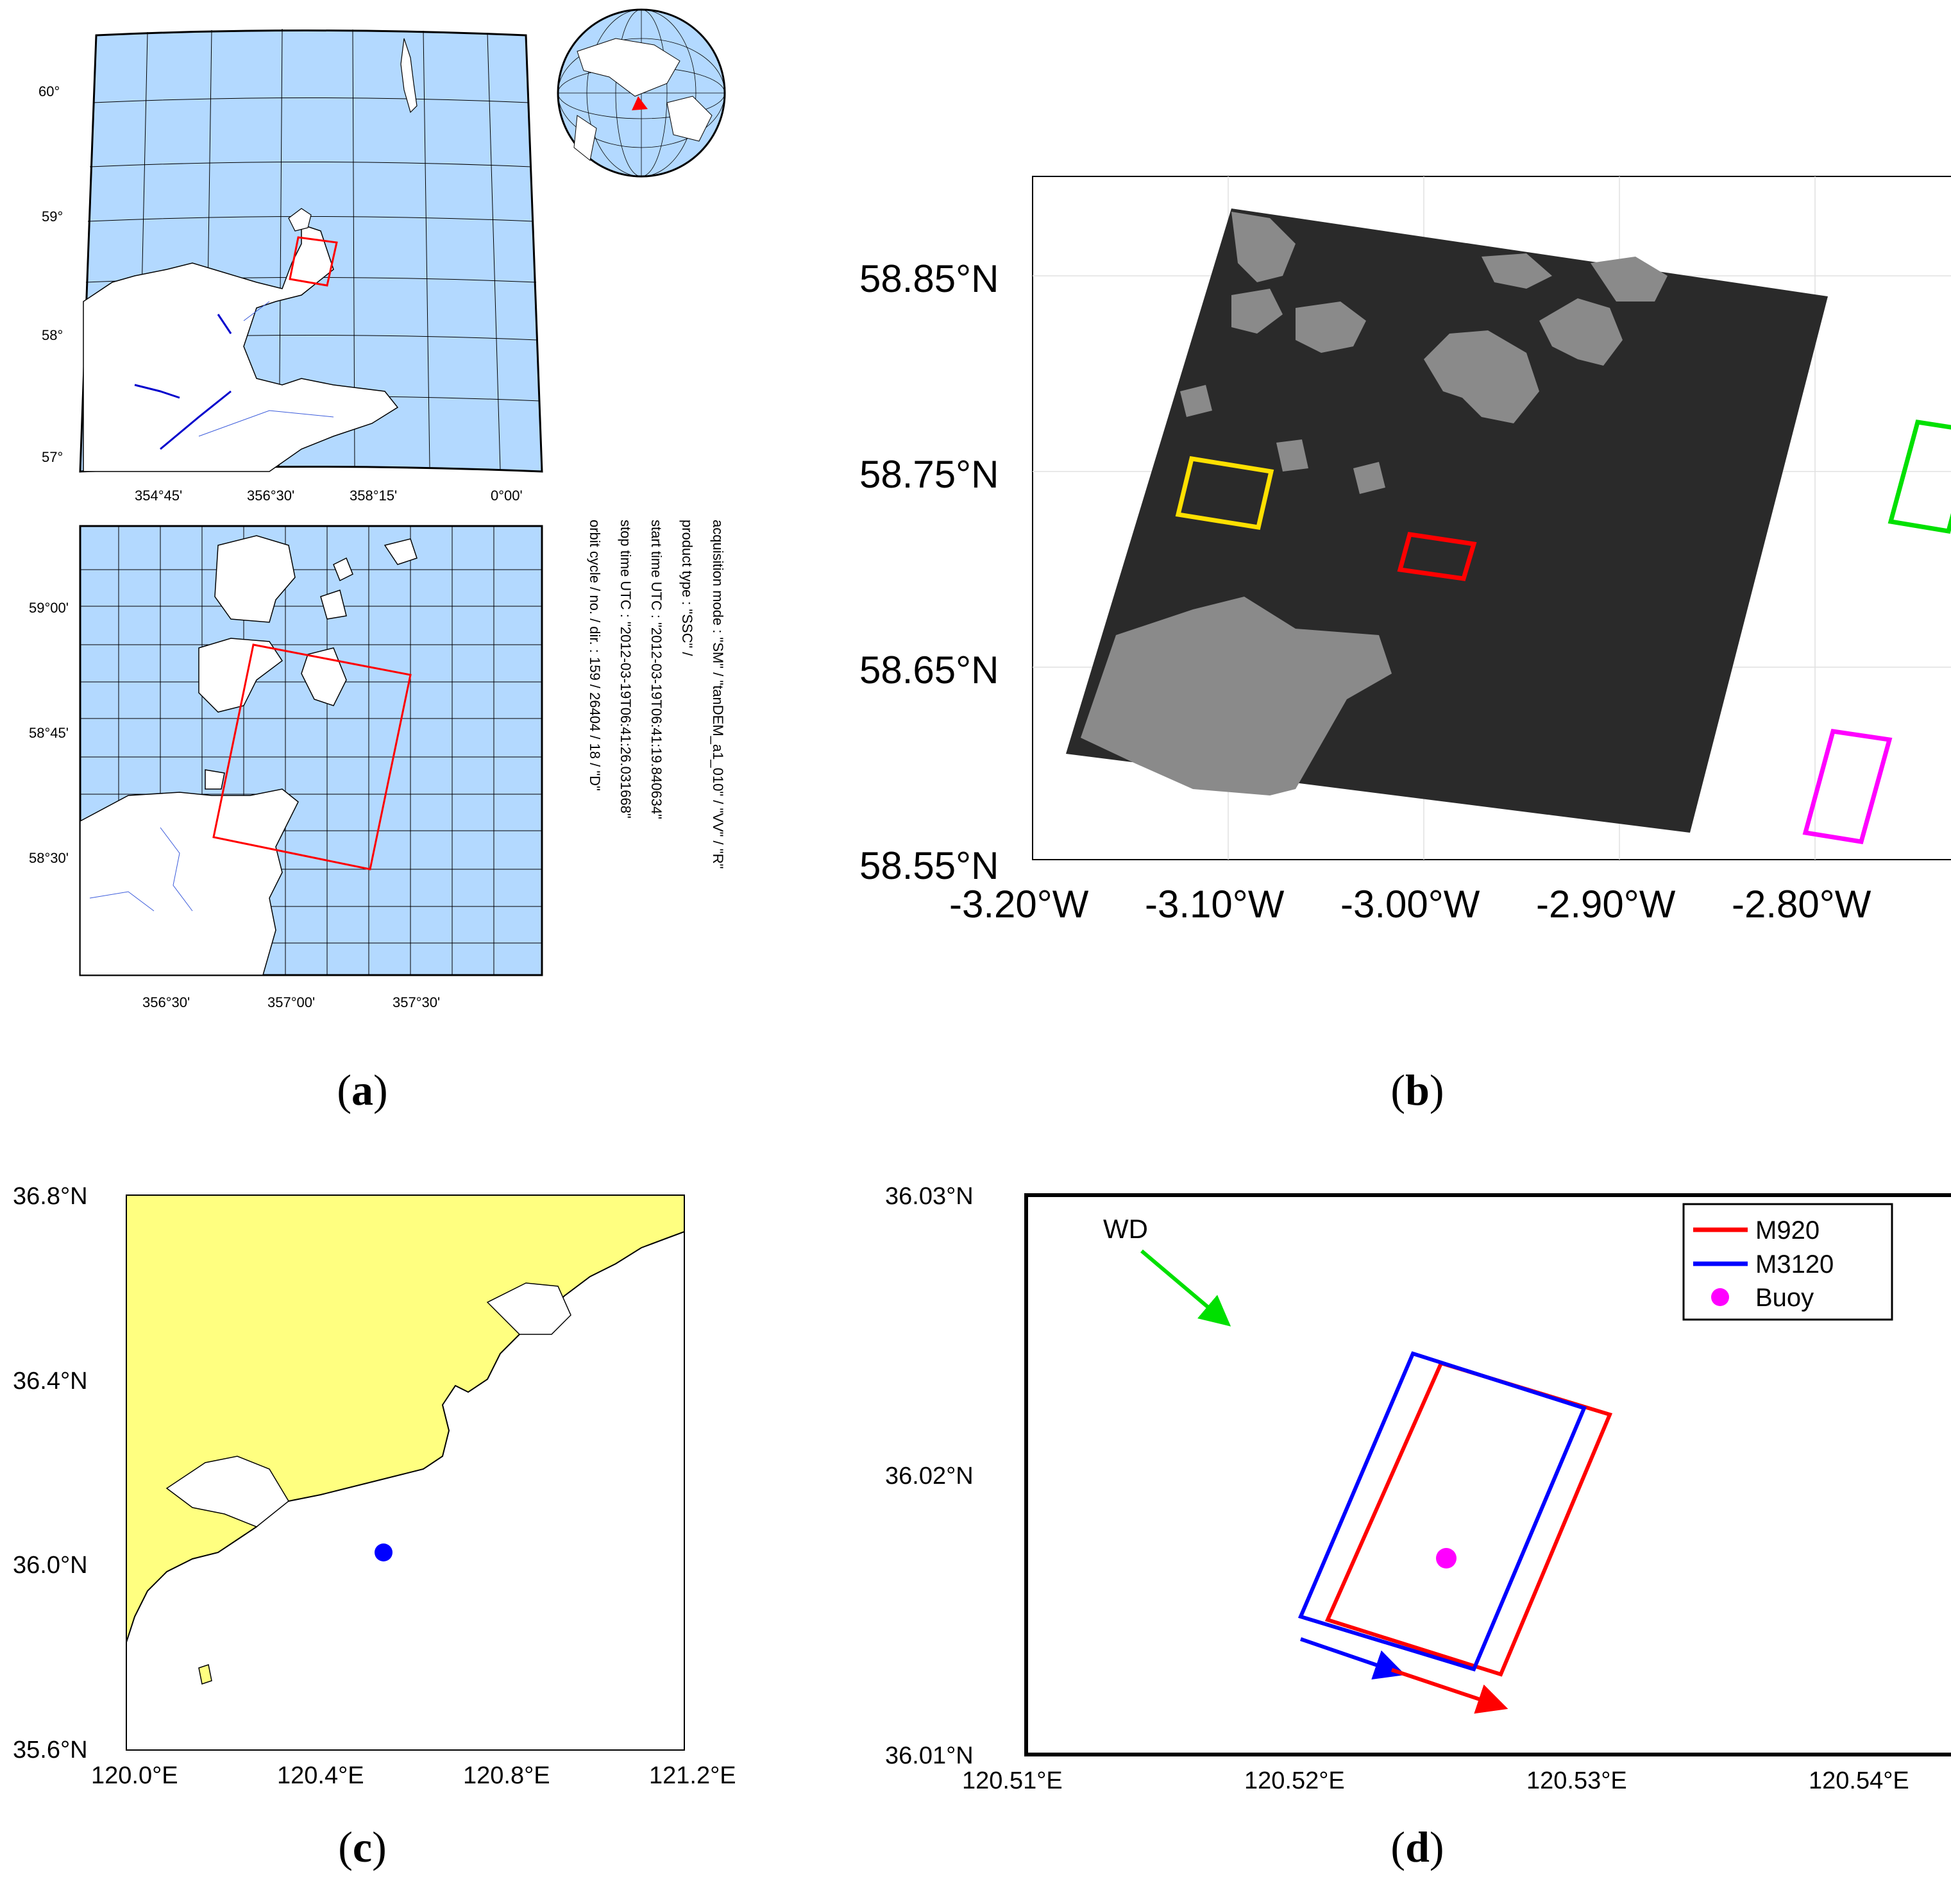  Describe the element at coordinates (300, 220) in the screenshot. I see `upper-map-land-orkney` at that location.